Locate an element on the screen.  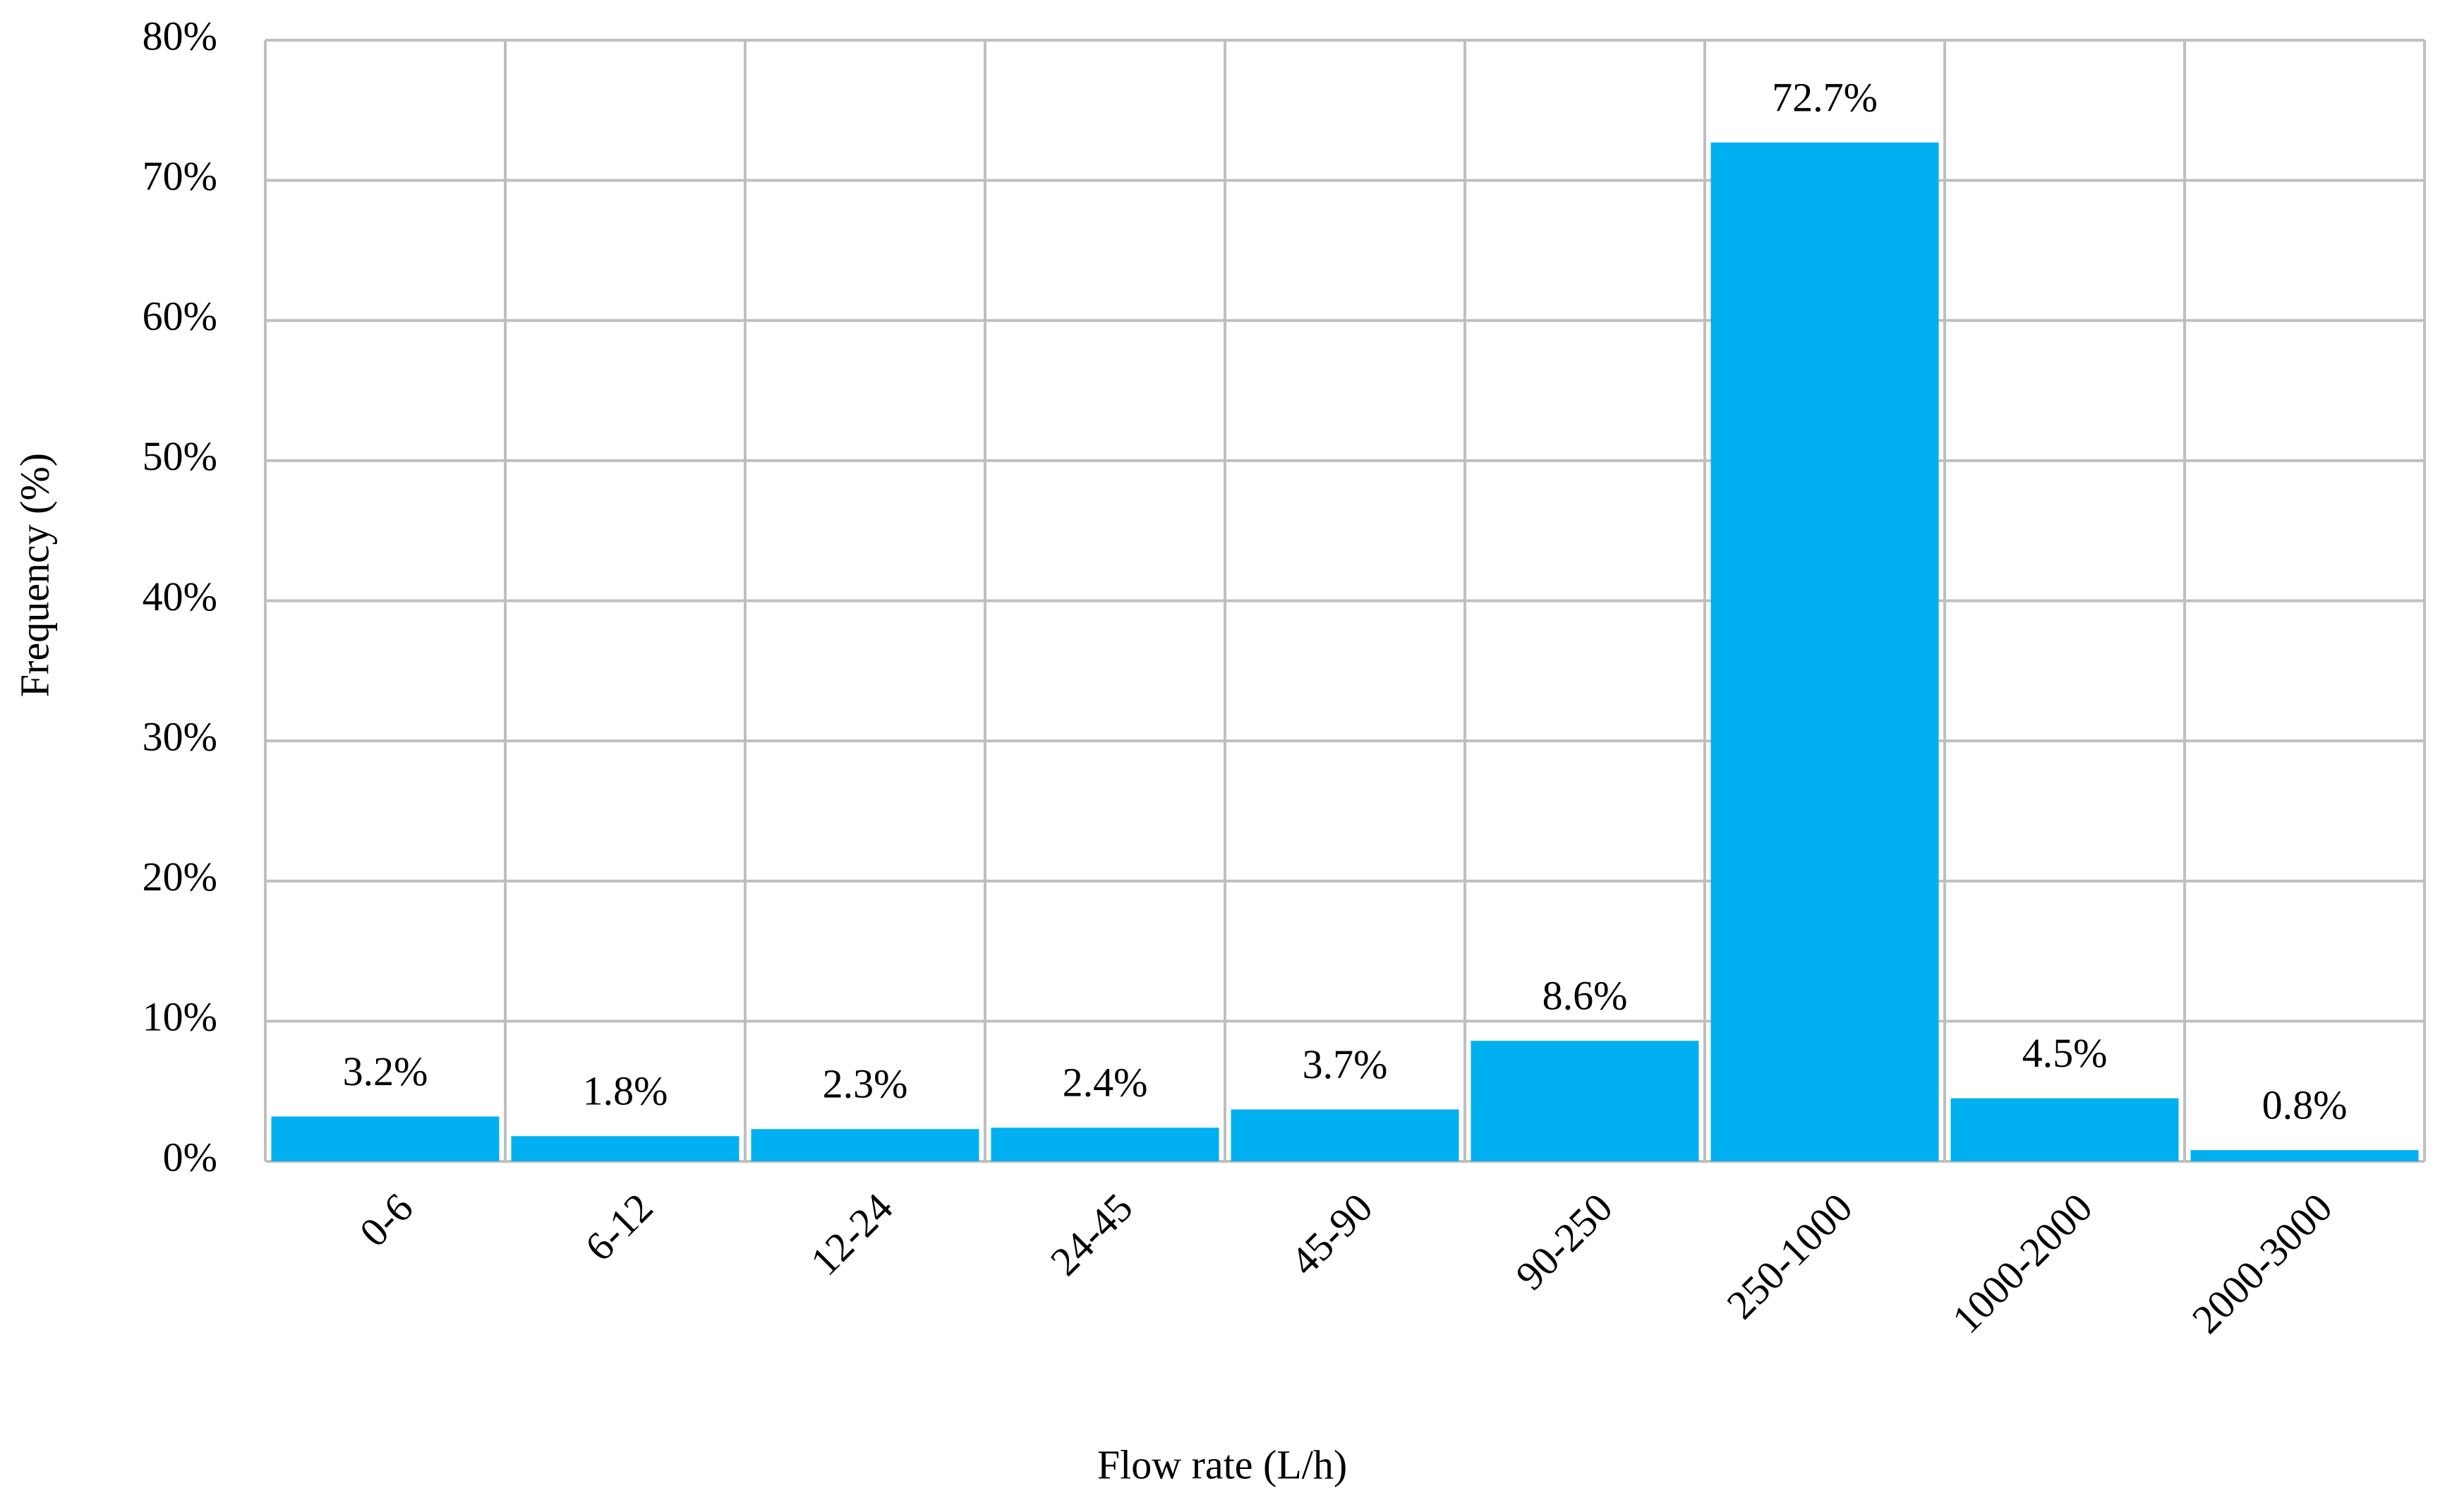
data-label: 3.2% is located at coordinates (385, 1071).